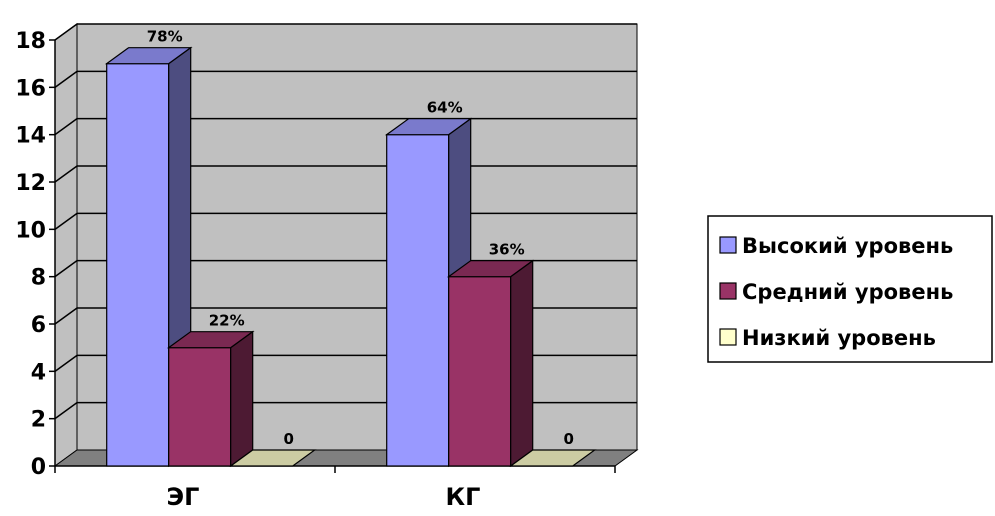 This screenshot has width=995, height=516. I want to click on legend-label: Средний уровень, so click(847, 292).